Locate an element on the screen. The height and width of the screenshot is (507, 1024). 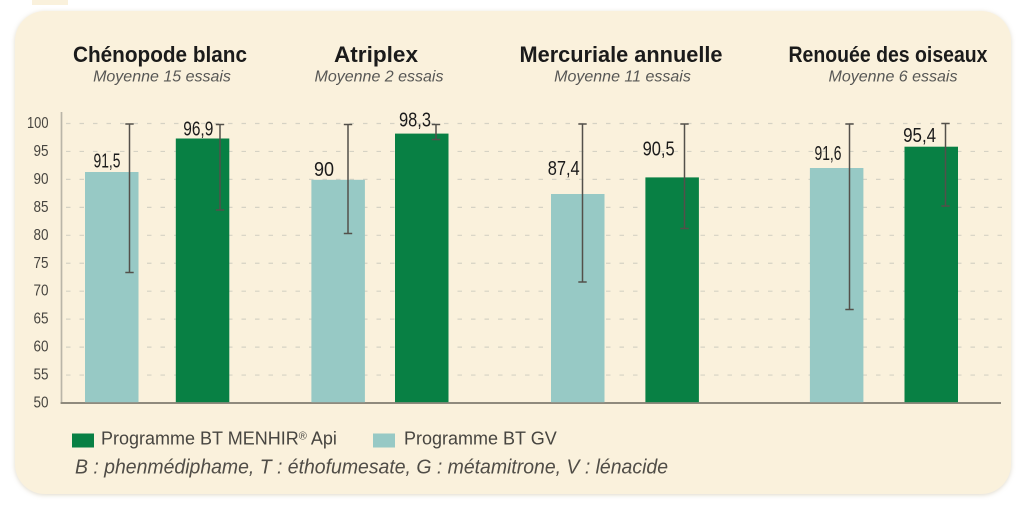
svg-text: 75 is located at coordinates (41, 263).